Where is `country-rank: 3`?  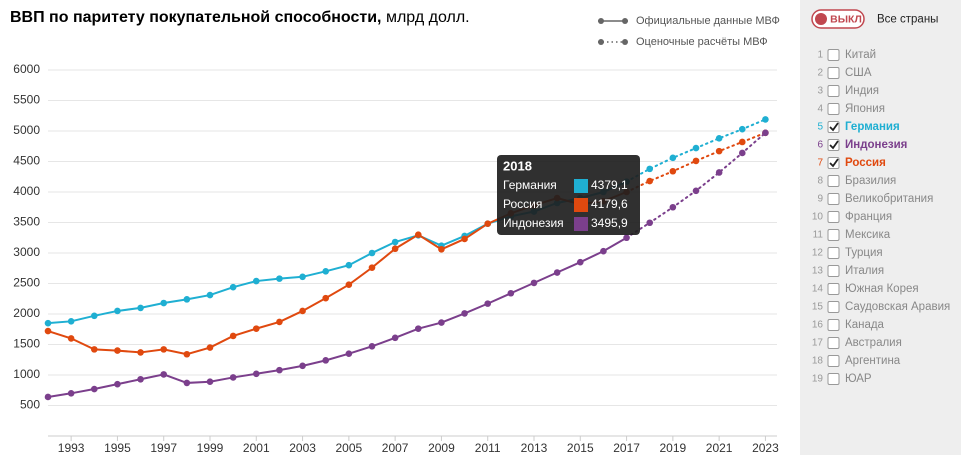
country-rank: 3 is located at coordinates (820, 91).